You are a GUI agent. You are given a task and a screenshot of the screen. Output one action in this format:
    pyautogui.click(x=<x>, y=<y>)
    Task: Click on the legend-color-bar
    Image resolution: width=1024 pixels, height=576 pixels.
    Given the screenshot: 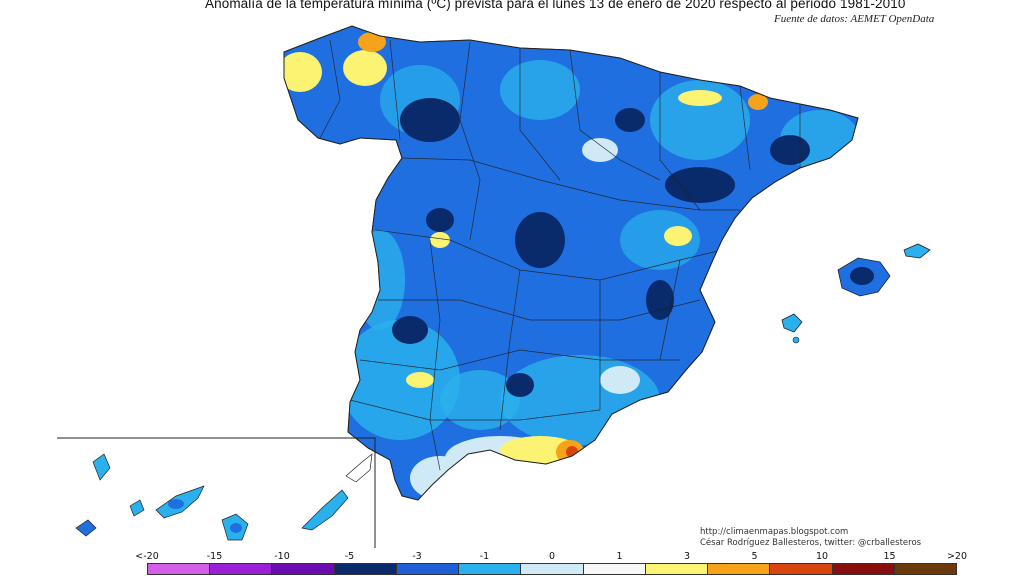 What is the action you would take?
    pyautogui.click(x=552, y=569)
    